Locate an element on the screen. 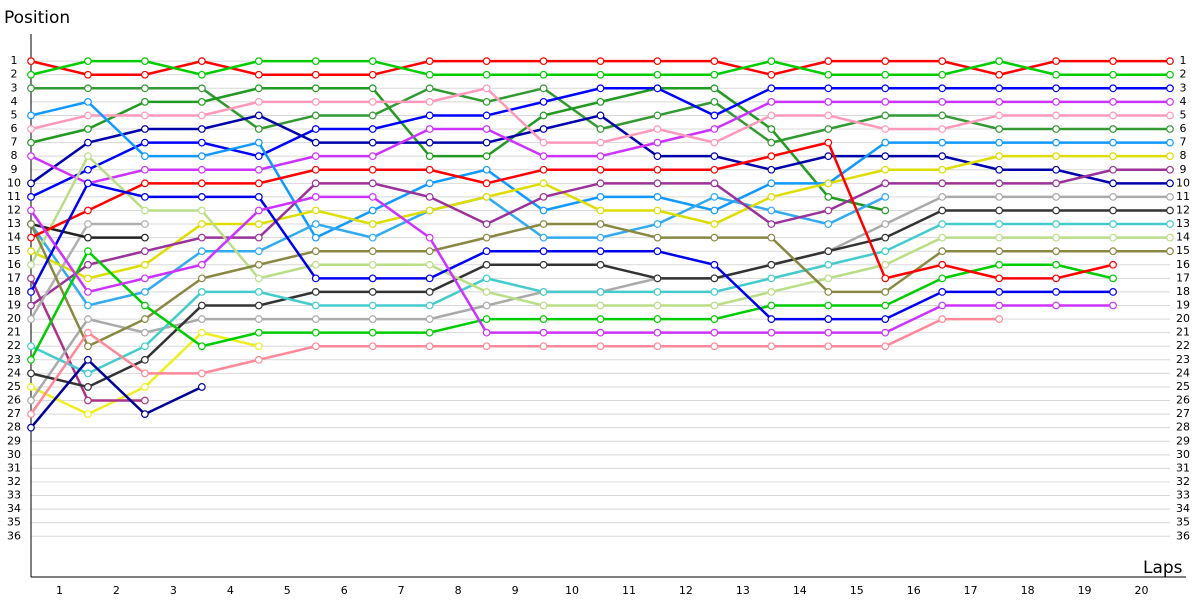 Image resolution: width=1200 pixels, height=600 pixels. y-tick-label-right: 17 is located at coordinates (1183, 277).